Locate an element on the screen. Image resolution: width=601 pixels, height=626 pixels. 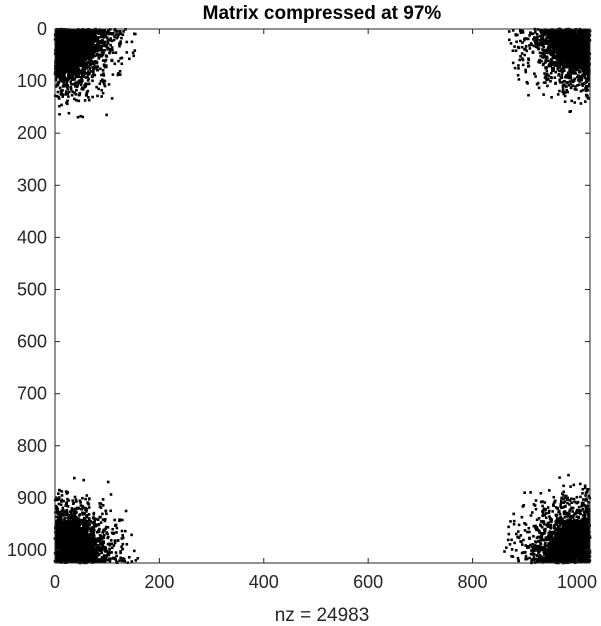
x-tick-label: 0 is located at coordinates (55, 582).